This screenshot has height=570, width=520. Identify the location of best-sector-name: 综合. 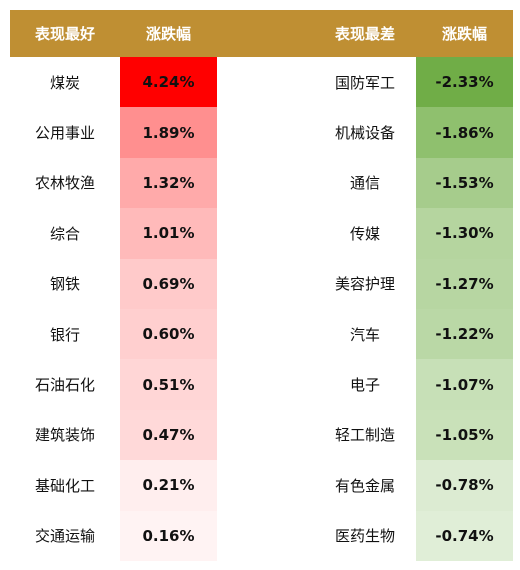
(64, 233).